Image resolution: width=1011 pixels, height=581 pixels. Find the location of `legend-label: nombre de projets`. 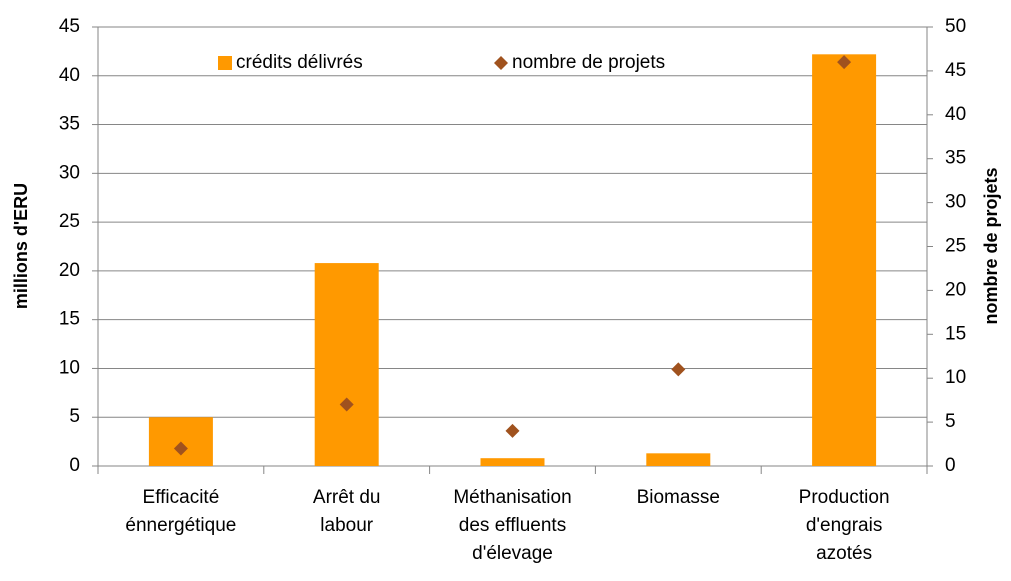

legend-label: nombre de projets is located at coordinates (588, 62).